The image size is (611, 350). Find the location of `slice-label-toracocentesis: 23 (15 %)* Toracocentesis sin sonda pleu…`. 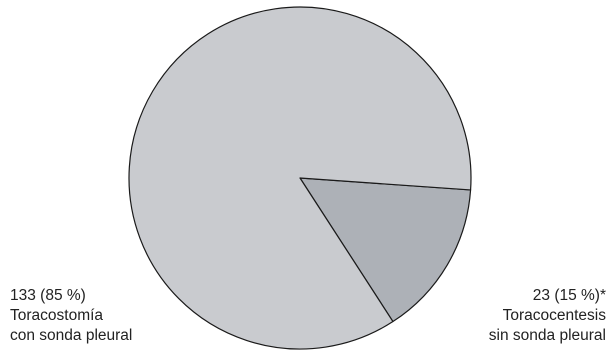

slice-label-toracocentesis: 23 (15 %)* Toracocentesis sin sonda pleu… is located at coordinates (547, 316).